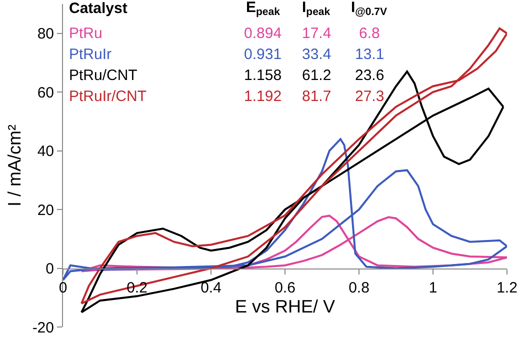 The height and width of the screenshot is (337, 520). I want to click on x-tick-label: 0, so click(63, 287).